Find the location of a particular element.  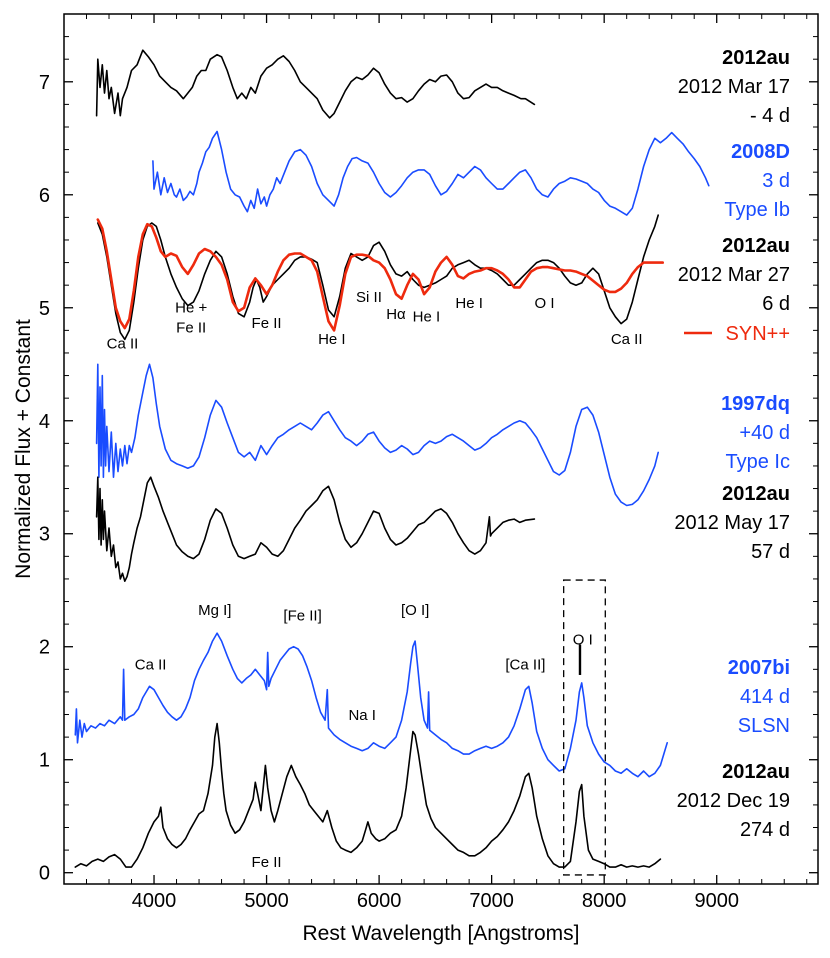

x-tick-label: 5000 is located at coordinates (266, 901).